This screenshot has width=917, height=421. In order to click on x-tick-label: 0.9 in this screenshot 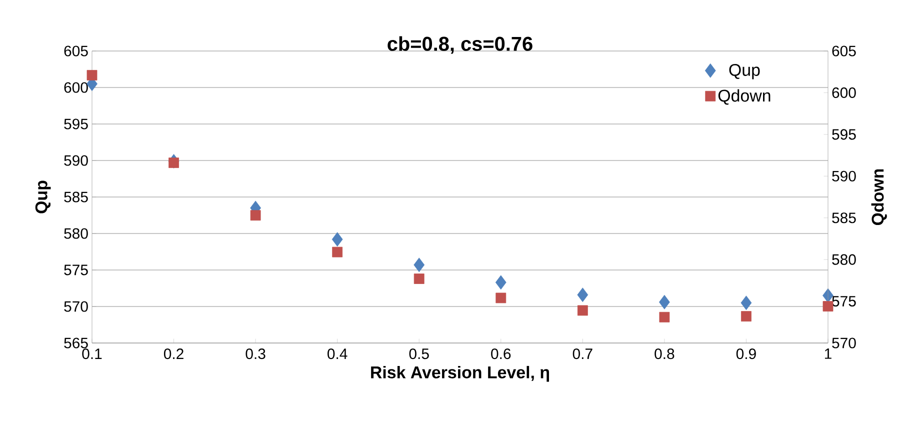, I will do `click(746, 354)`.